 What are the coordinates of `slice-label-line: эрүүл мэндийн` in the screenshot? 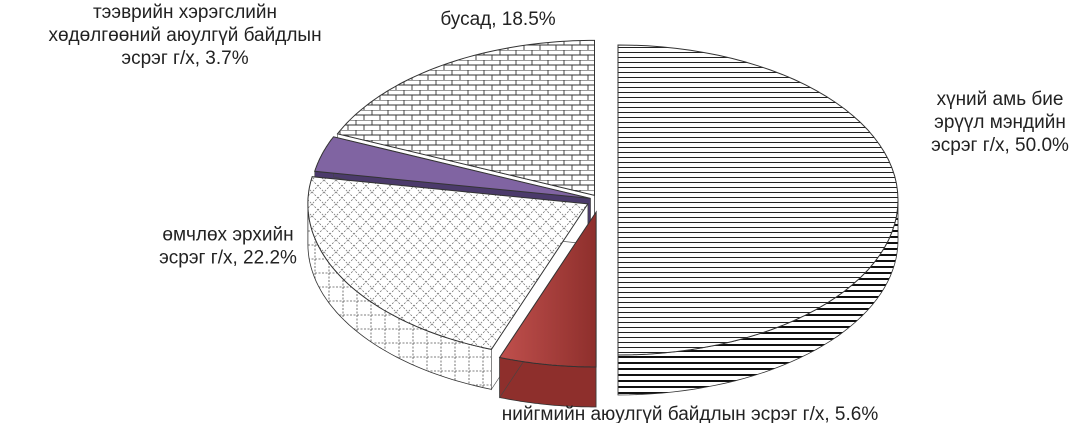 It's located at (1000, 122).